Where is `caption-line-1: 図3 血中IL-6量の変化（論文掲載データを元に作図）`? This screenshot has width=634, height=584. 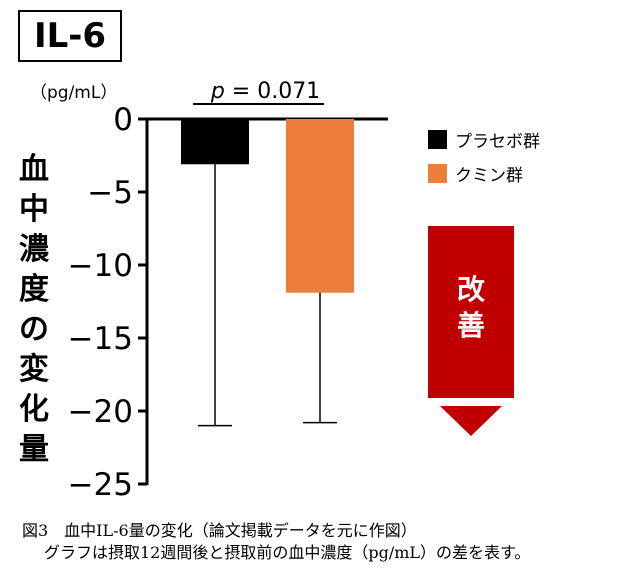
caption-line-1: 図3 血中IL-6量の変化（論文掲載データを元に作図） is located at coordinates (219, 530).